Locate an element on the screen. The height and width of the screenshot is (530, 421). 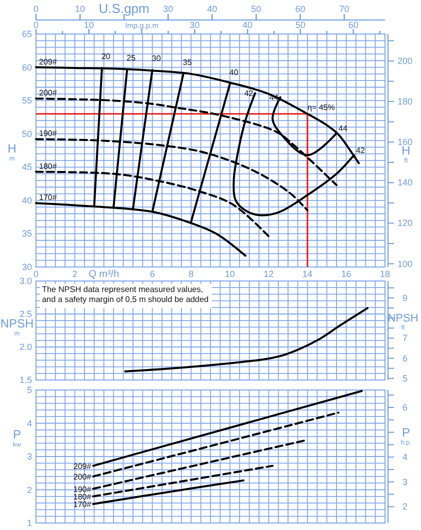
x-tick-label: 0 is located at coordinates (36, 274).